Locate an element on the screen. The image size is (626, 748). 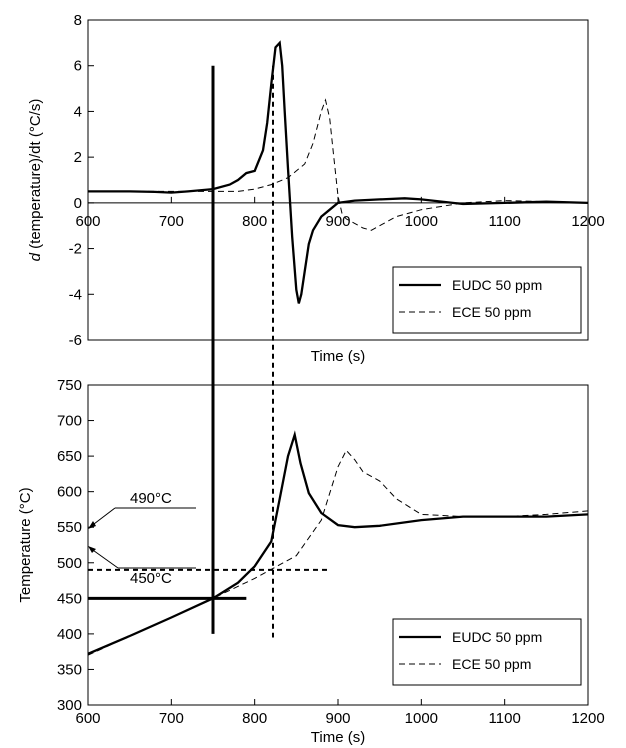
top-y-axis-label-italic: d is located at coordinates (35, 256).